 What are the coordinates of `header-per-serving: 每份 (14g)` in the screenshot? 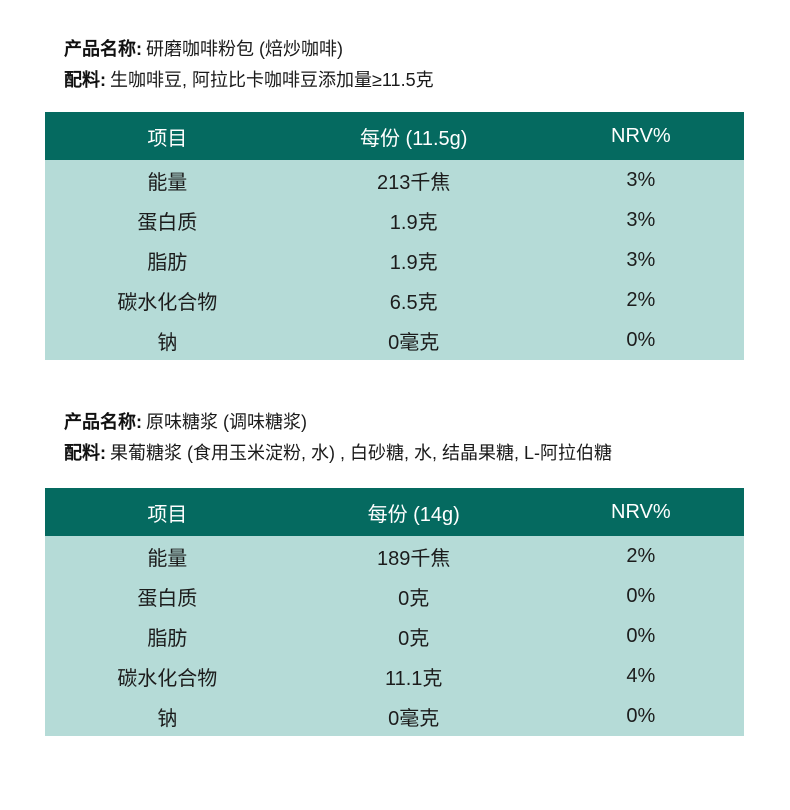 It's located at (413, 514).